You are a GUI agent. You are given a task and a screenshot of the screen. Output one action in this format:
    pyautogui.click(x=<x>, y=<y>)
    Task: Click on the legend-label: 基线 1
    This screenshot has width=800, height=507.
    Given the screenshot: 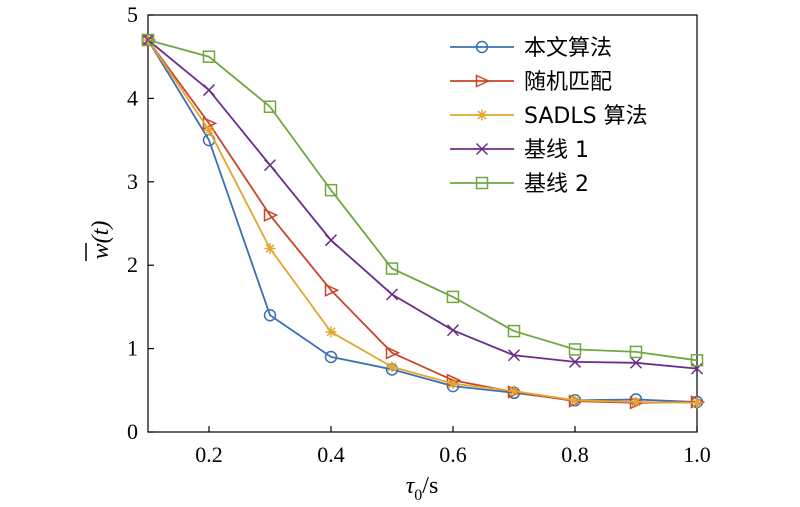 What is the action you would take?
    pyautogui.click(x=556, y=150)
    